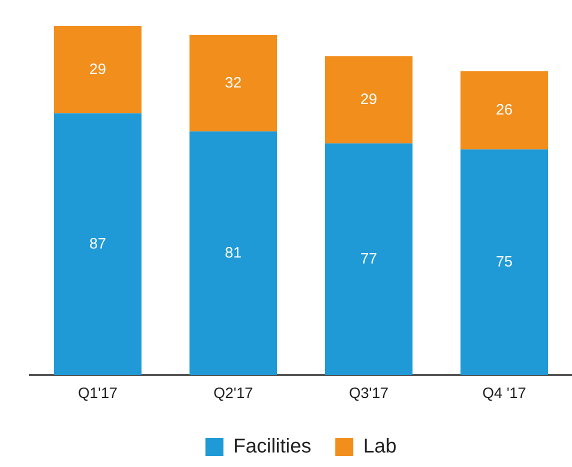 The height and width of the screenshot is (467, 572). What do you see at coordinates (233, 393) in the screenshot?
I see `x-tick-label: Q2'17` at bounding box center [233, 393].